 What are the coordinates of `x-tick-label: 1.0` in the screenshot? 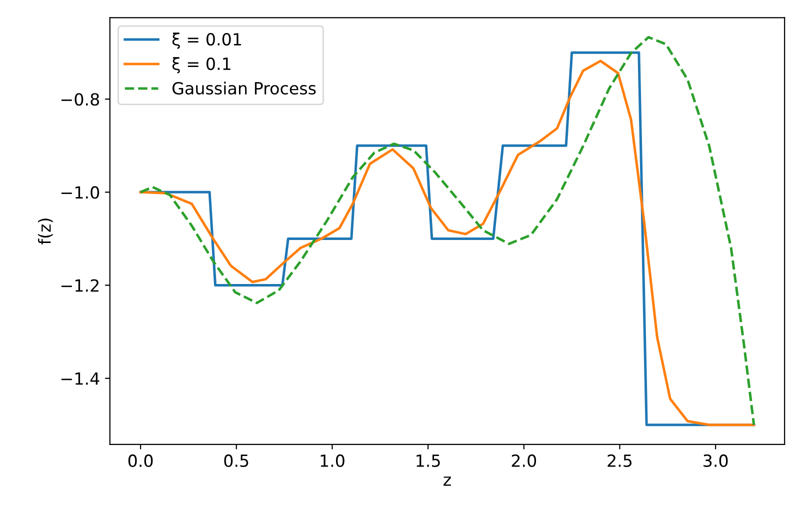 It's located at (332, 461).